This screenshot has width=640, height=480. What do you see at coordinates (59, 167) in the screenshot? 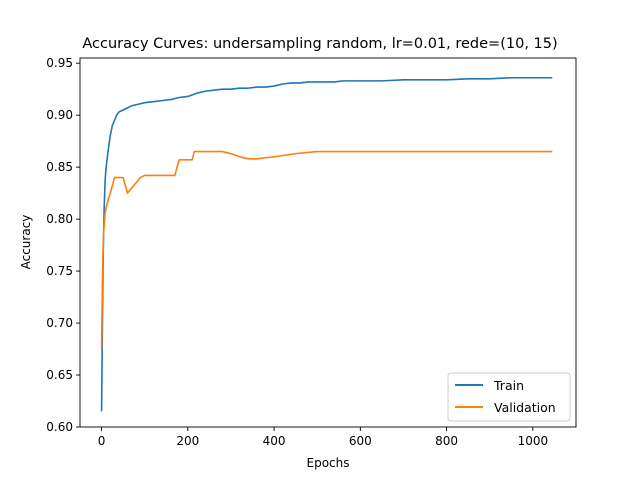
I see `y-tick-label: 0.85` at bounding box center [59, 167].